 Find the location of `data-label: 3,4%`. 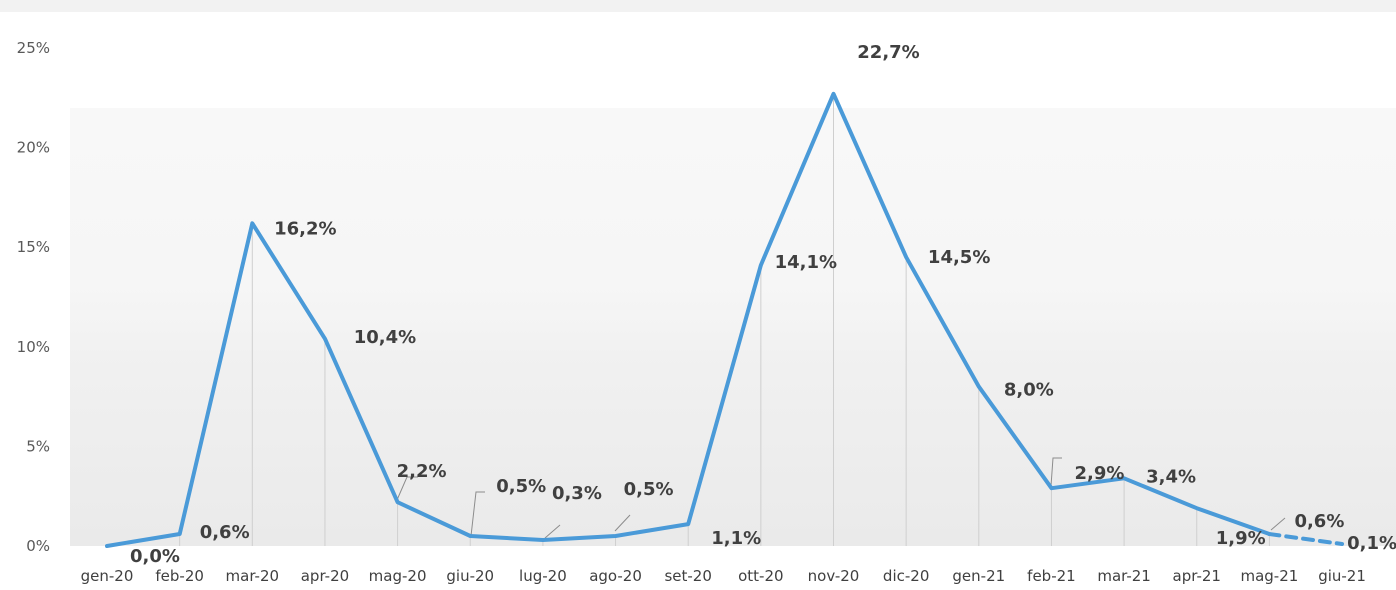

data-label: 3,4% is located at coordinates (1171, 476).